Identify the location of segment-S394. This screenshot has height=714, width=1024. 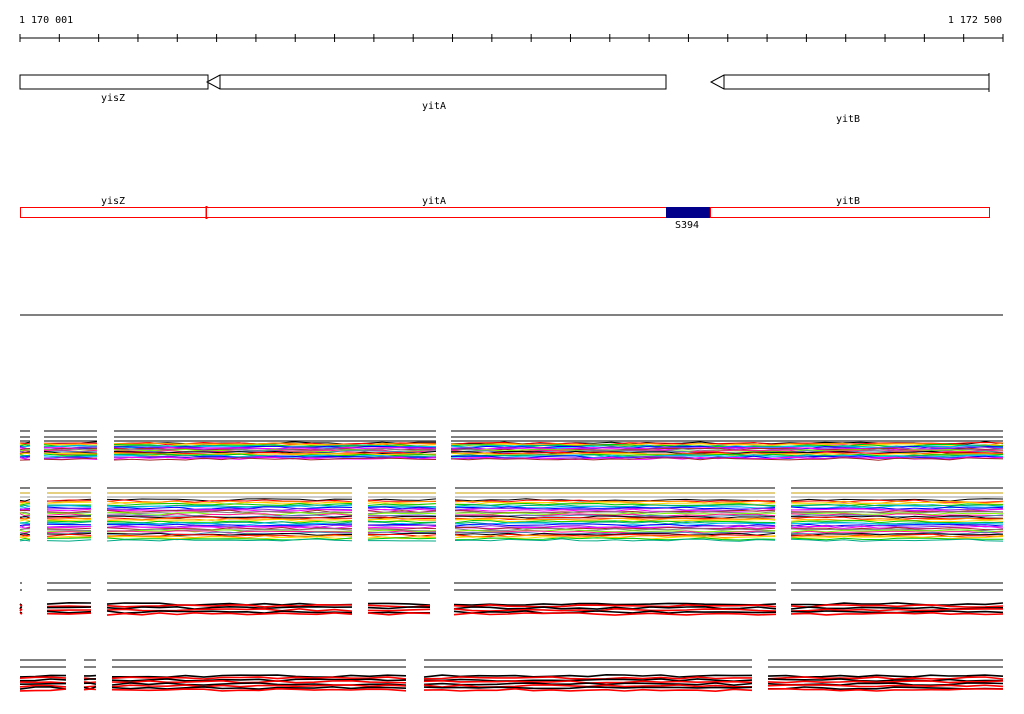
(688, 212).